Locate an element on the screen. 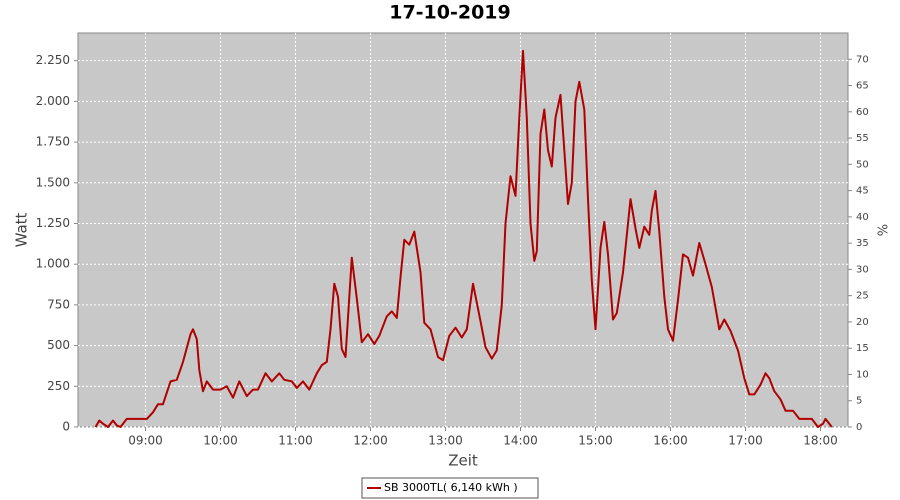 The width and height of the screenshot is (900, 500). x-tick-label: 09:00 is located at coordinates (145, 441).